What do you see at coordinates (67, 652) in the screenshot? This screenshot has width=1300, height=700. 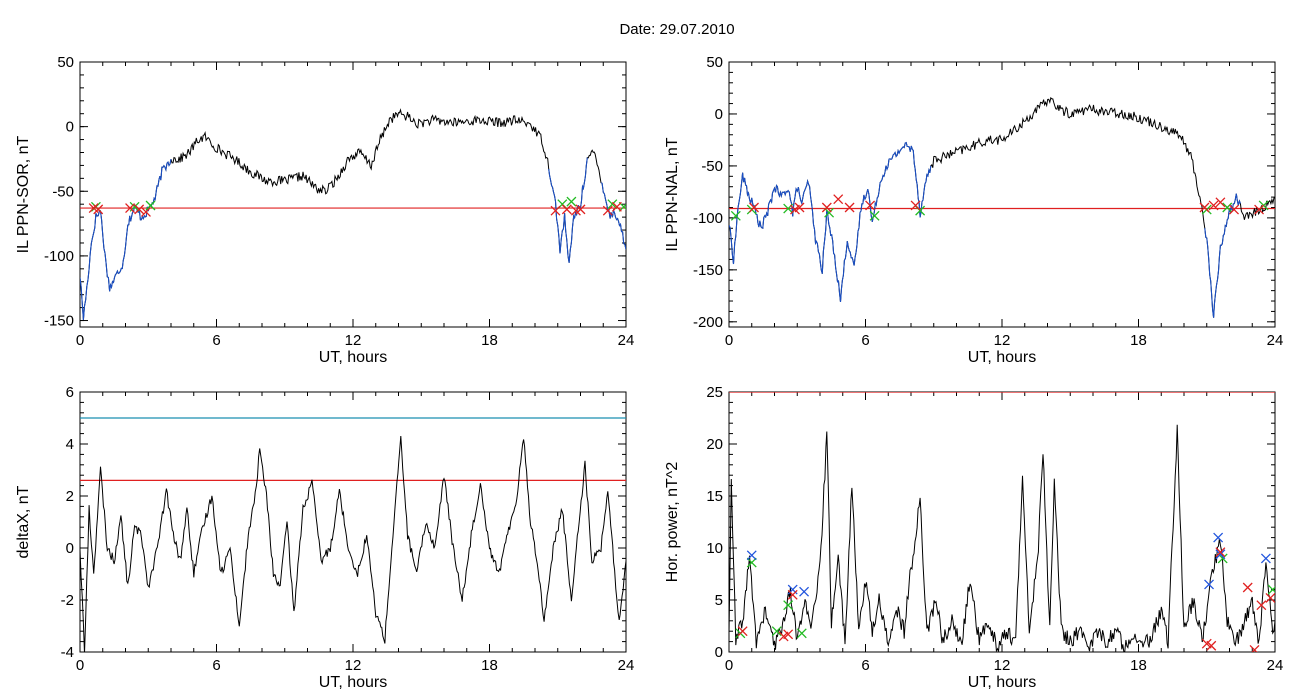 I see `y-tick-label: -4` at bounding box center [67, 652].